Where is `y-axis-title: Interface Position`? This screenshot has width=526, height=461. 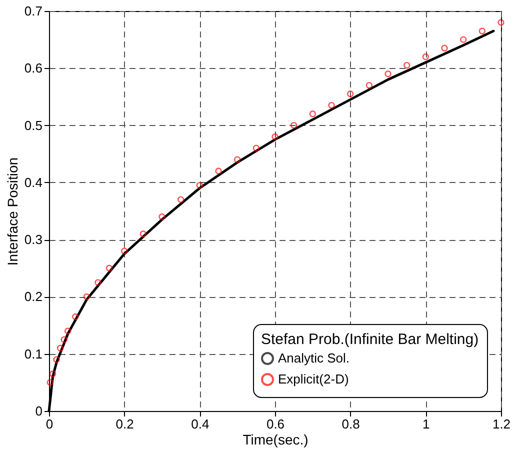 y-axis-title: Interface Position is located at coordinates (12, 211).